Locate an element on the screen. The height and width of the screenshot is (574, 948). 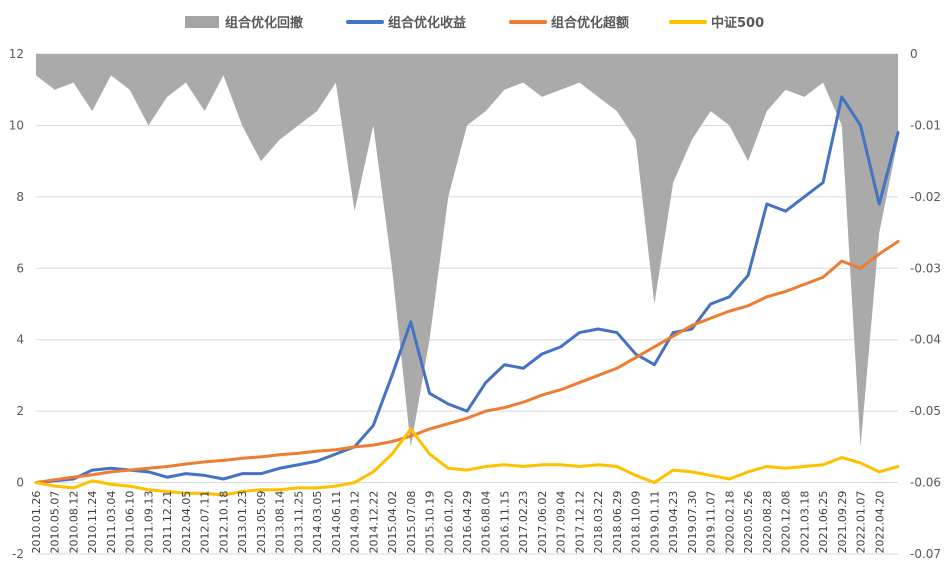
x-tick-label: 2018.06.29 is located at coordinates (617, 522).